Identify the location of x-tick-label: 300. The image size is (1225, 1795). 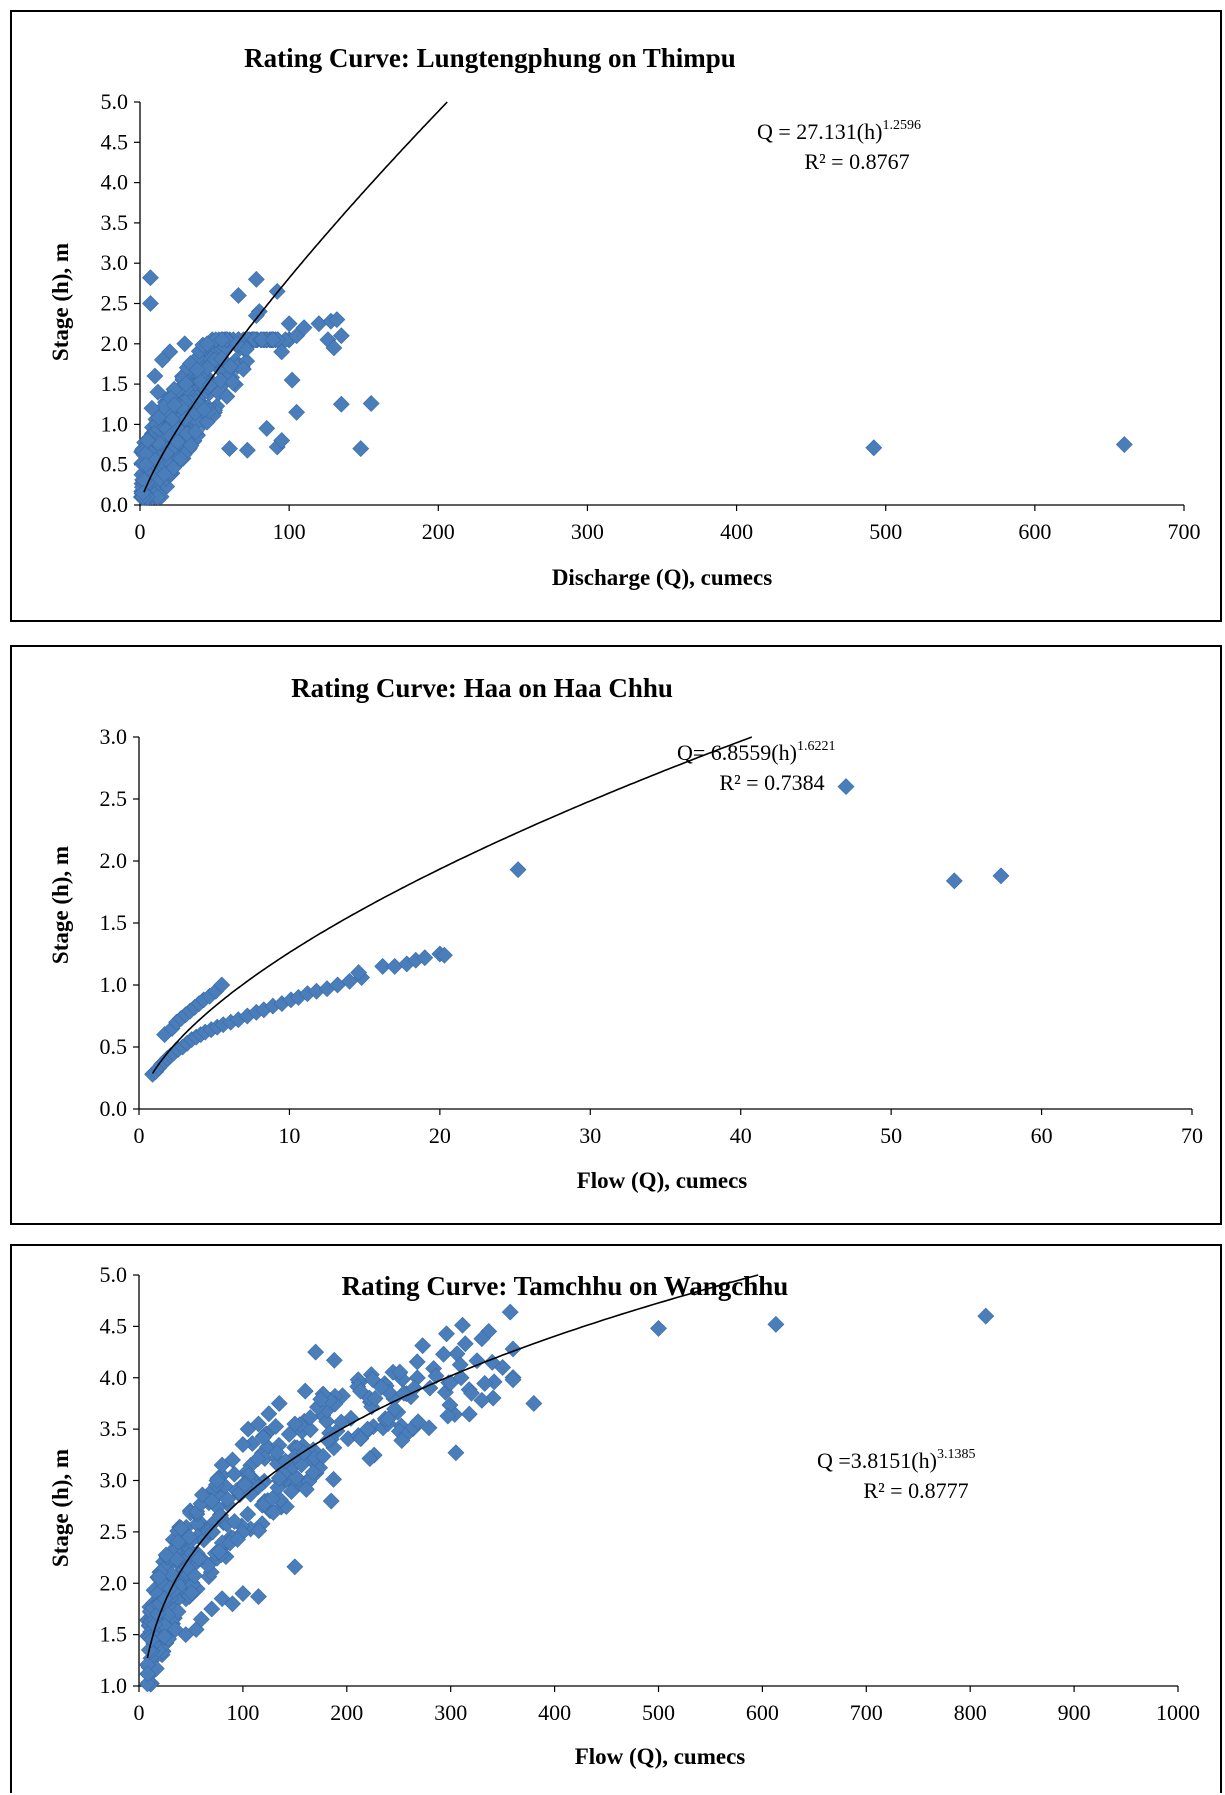
(450, 1712).